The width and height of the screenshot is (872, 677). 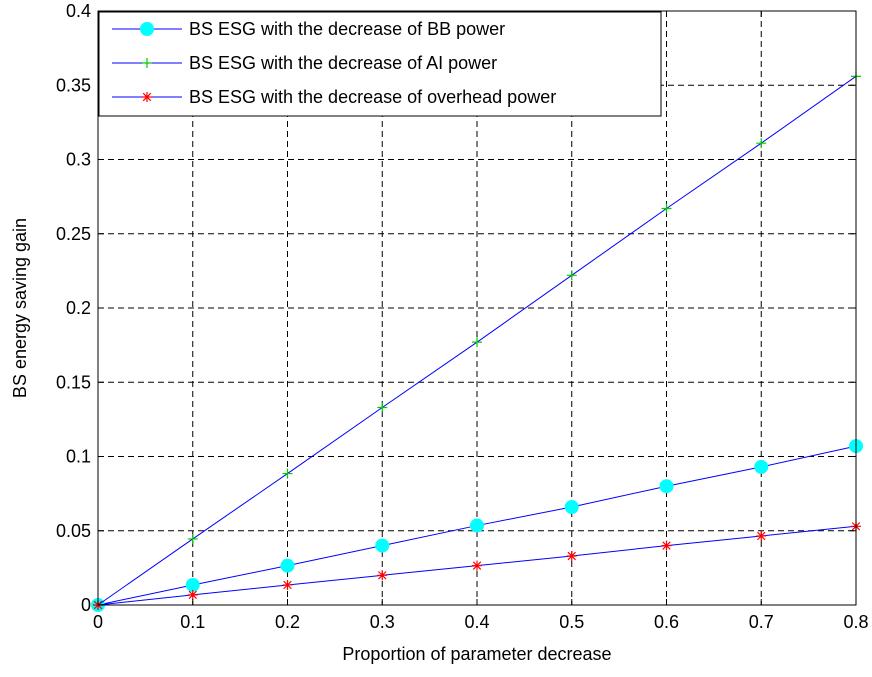 What do you see at coordinates (347, 29) in the screenshot?
I see `legend-label: BS ESG with the decrease of BB power` at bounding box center [347, 29].